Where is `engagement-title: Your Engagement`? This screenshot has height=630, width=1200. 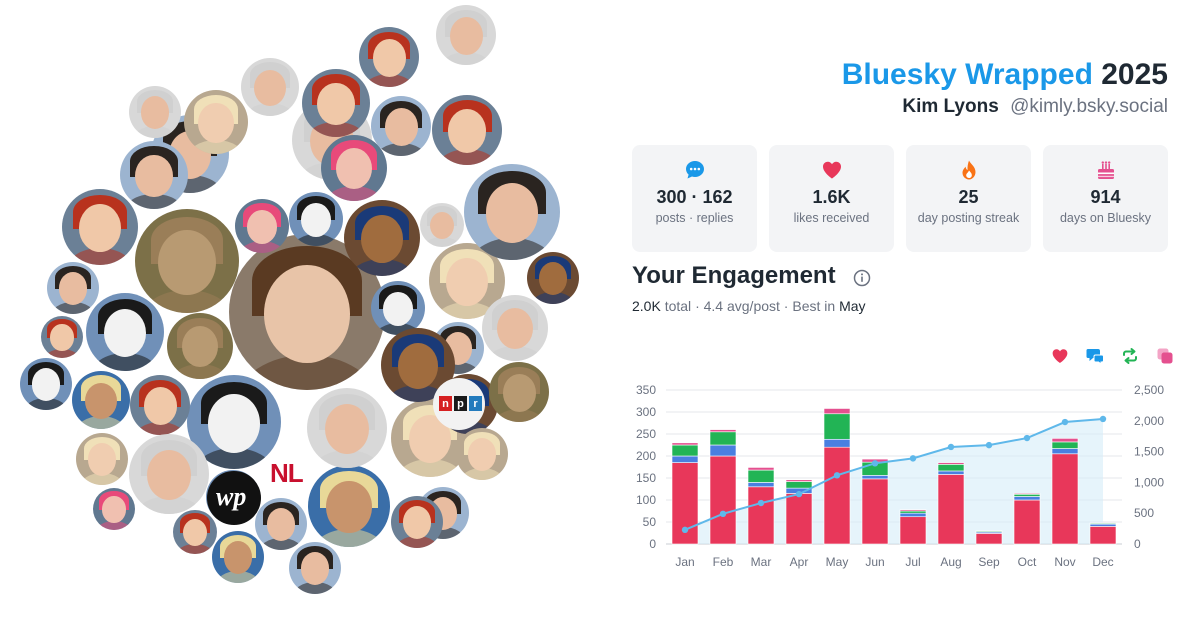
engagement-title: Your Engagement is located at coordinates (734, 275).